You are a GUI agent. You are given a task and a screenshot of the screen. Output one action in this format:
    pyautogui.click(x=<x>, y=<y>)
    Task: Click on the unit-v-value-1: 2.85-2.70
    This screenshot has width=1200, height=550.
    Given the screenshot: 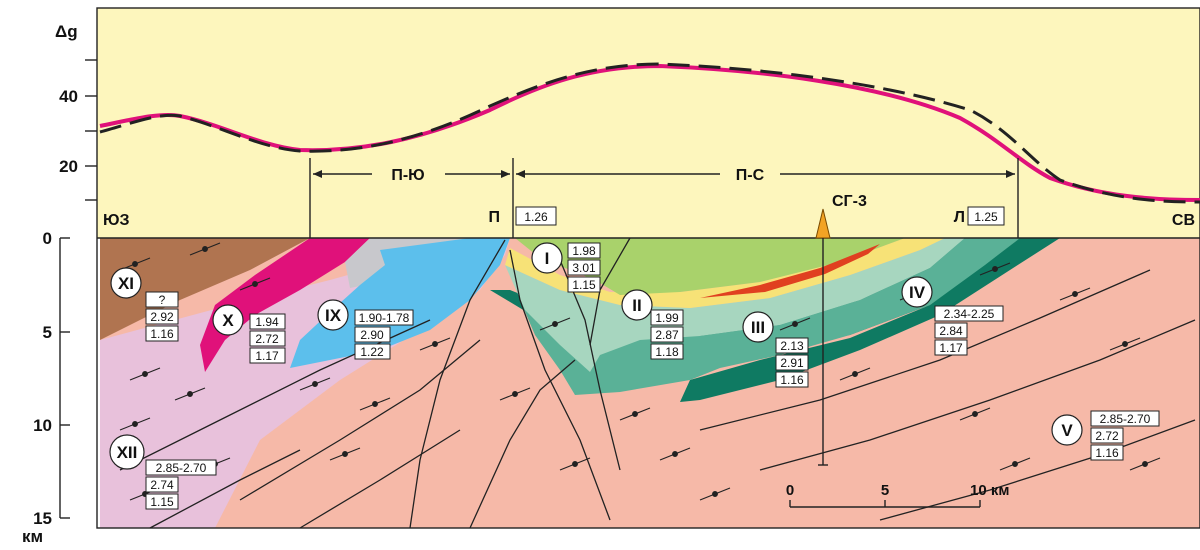 What is the action you would take?
    pyautogui.click(x=1125, y=419)
    